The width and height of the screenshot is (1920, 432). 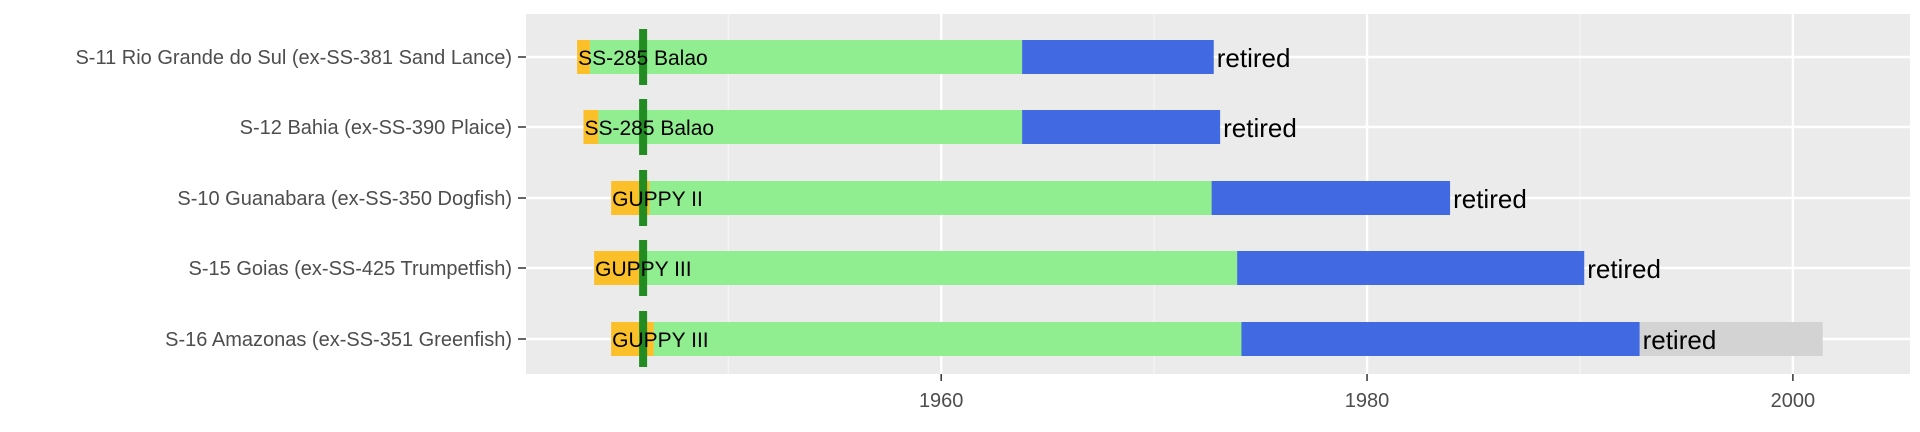 What do you see at coordinates (350, 269) in the screenshot?
I see `category-label: S-15 Goias (ex-SS-425 Trumpetfish)` at bounding box center [350, 269].